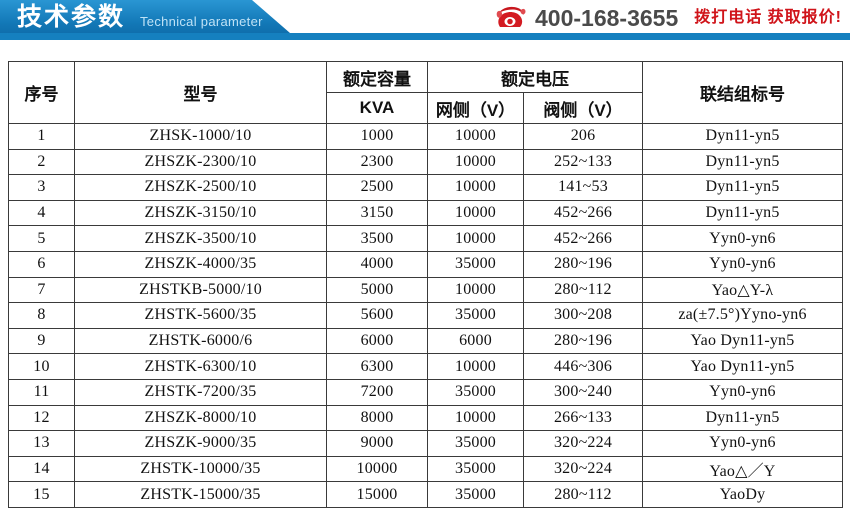 This screenshot has height=508, width=850. Describe the element at coordinates (200, 469) in the screenshot. I see `cell-model: ZHSTK-10000/35` at that location.